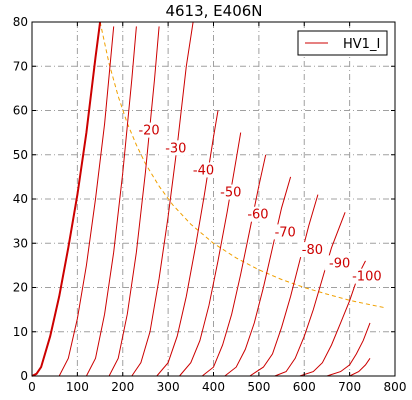 This screenshot has width=412, height=400. I want to click on x-tick-label: 400, so click(213, 387).